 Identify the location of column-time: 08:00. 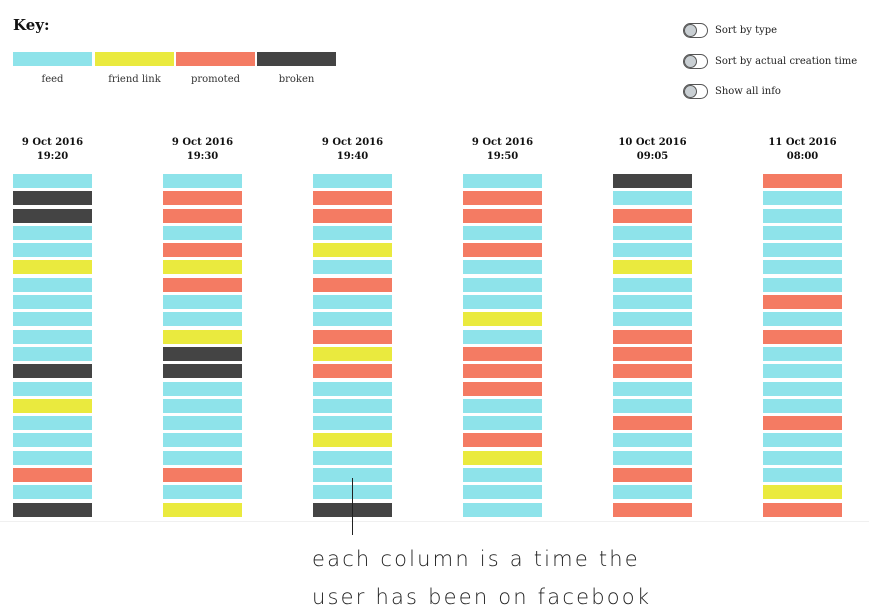
(802, 156).